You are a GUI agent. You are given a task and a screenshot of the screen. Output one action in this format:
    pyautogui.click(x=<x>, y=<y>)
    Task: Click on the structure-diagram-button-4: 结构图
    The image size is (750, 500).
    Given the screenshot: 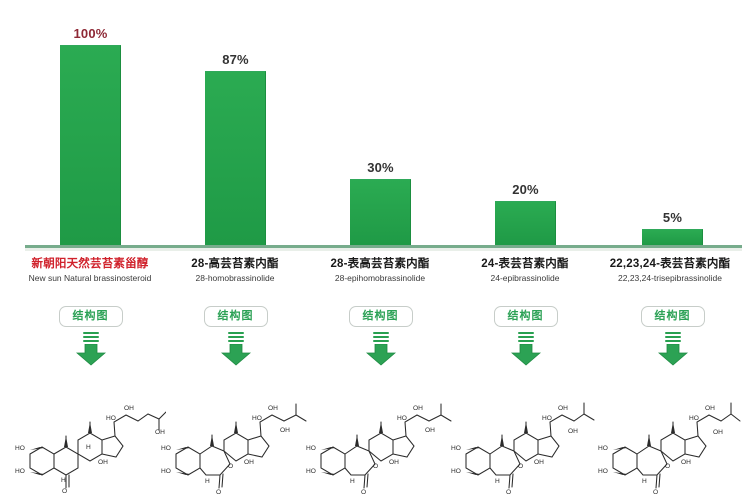 What is the action you would take?
    pyautogui.click(x=525, y=316)
    